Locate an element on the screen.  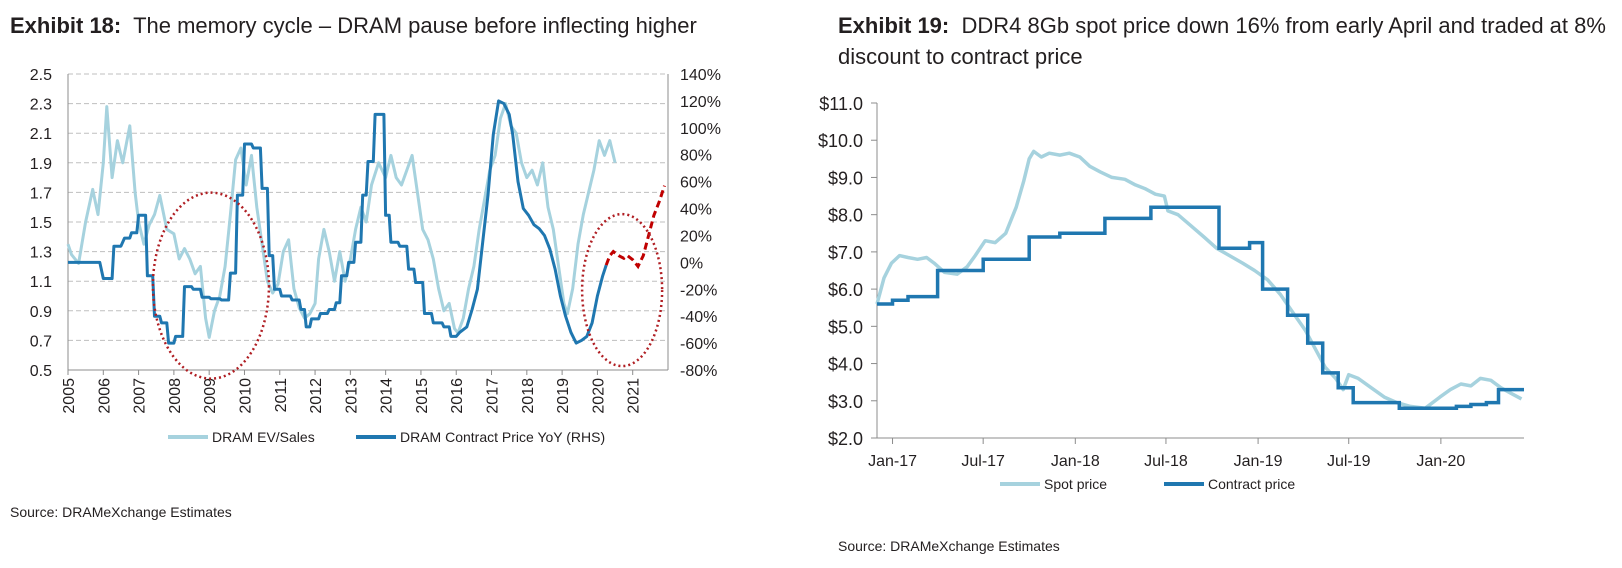
y-tick-label: $10.0 is located at coordinates (840, 141).